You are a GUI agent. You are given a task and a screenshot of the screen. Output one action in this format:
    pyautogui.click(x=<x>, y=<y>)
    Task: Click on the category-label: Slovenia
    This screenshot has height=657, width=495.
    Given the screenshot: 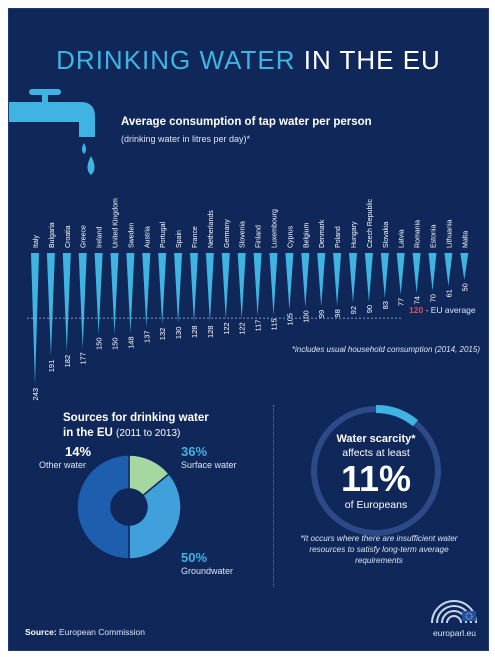 What is the action you would take?
    pyautogui.click(x=243, y=234)
    